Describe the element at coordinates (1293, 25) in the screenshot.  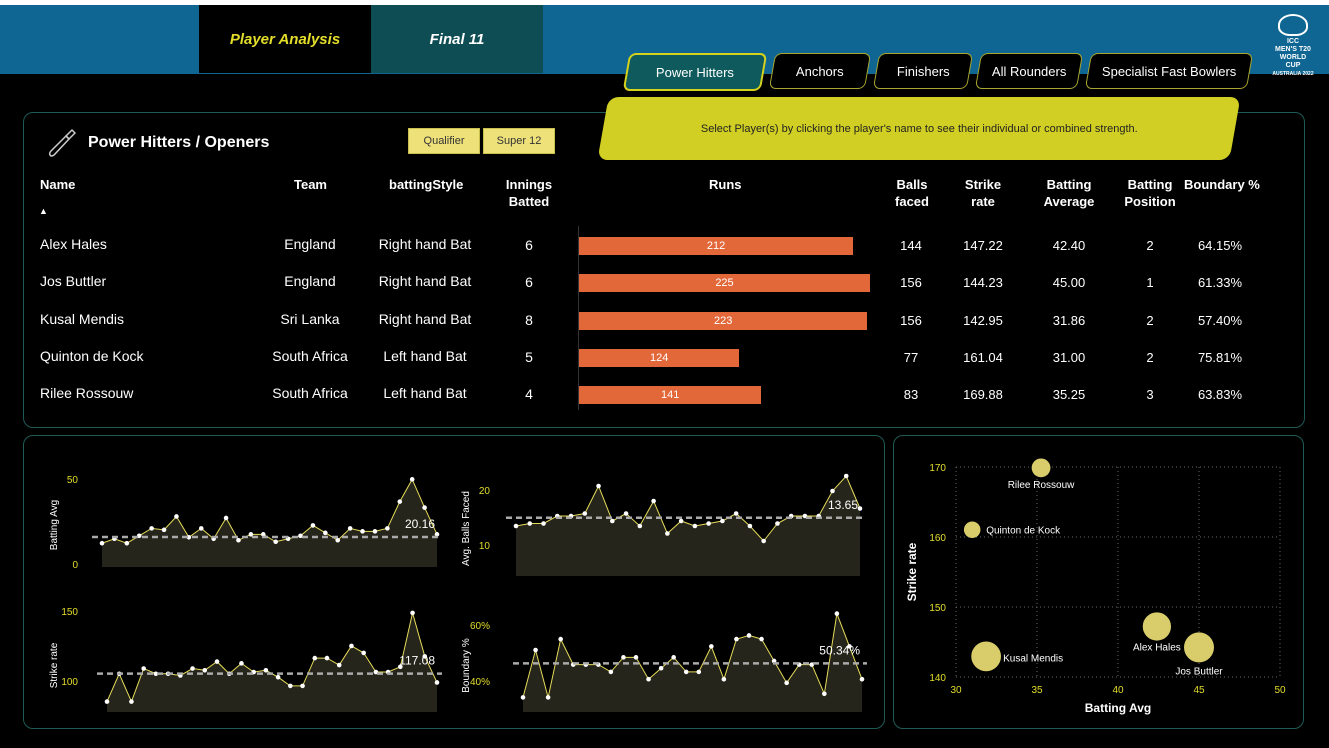
I see `trophy-icon` at that location.